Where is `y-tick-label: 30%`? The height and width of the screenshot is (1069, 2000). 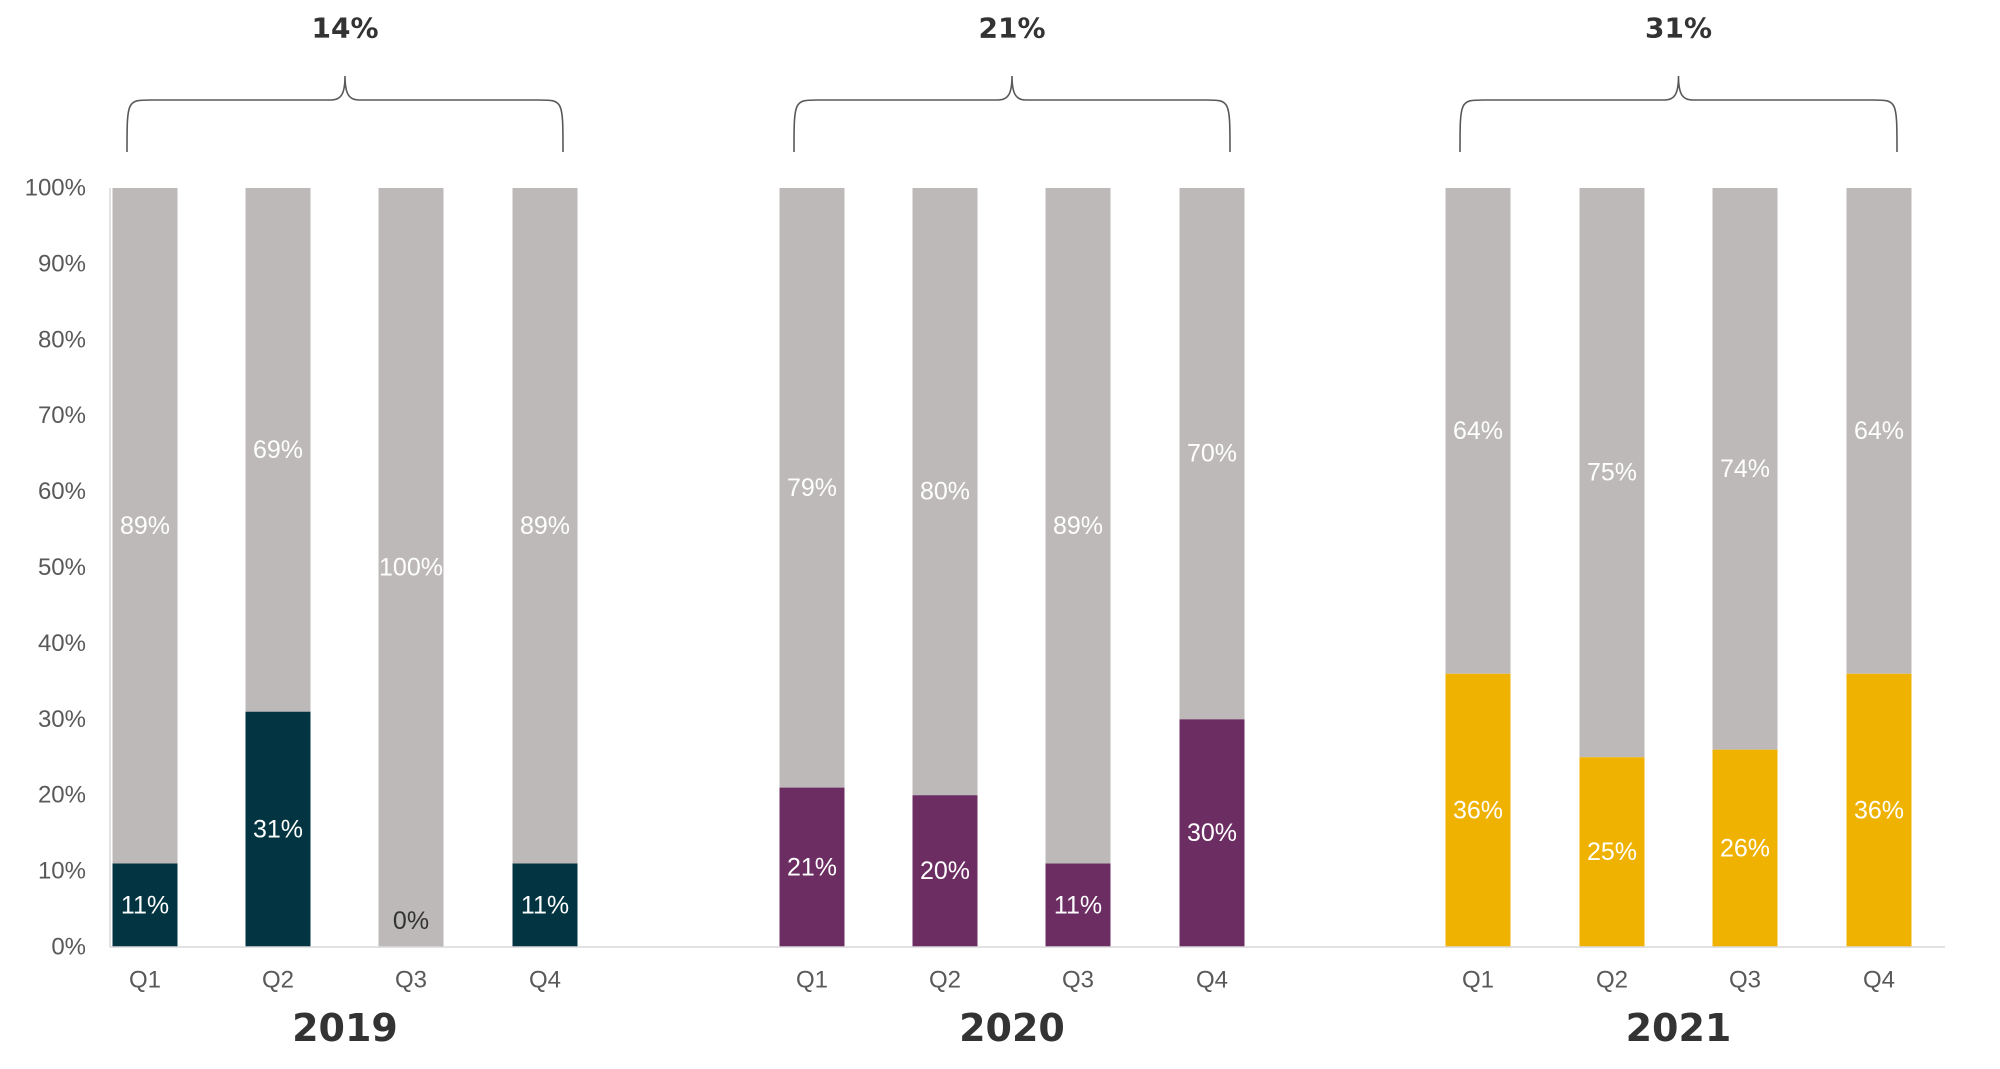
y-tick-label: 30% is located at coordinates (62, 719).